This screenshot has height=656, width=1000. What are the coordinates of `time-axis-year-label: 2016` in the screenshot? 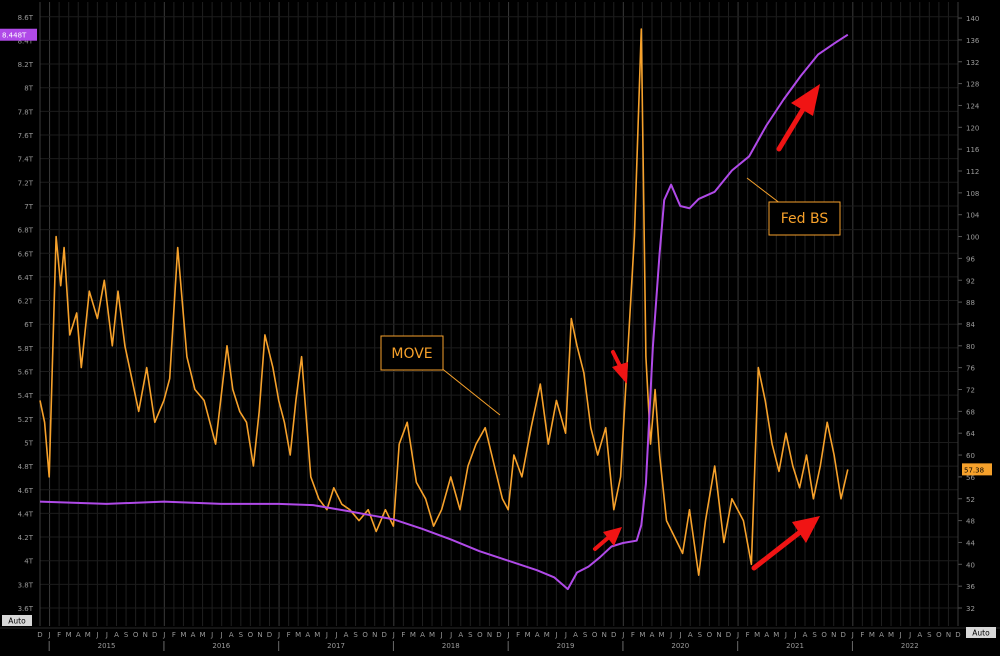 It's located at (221, 646).